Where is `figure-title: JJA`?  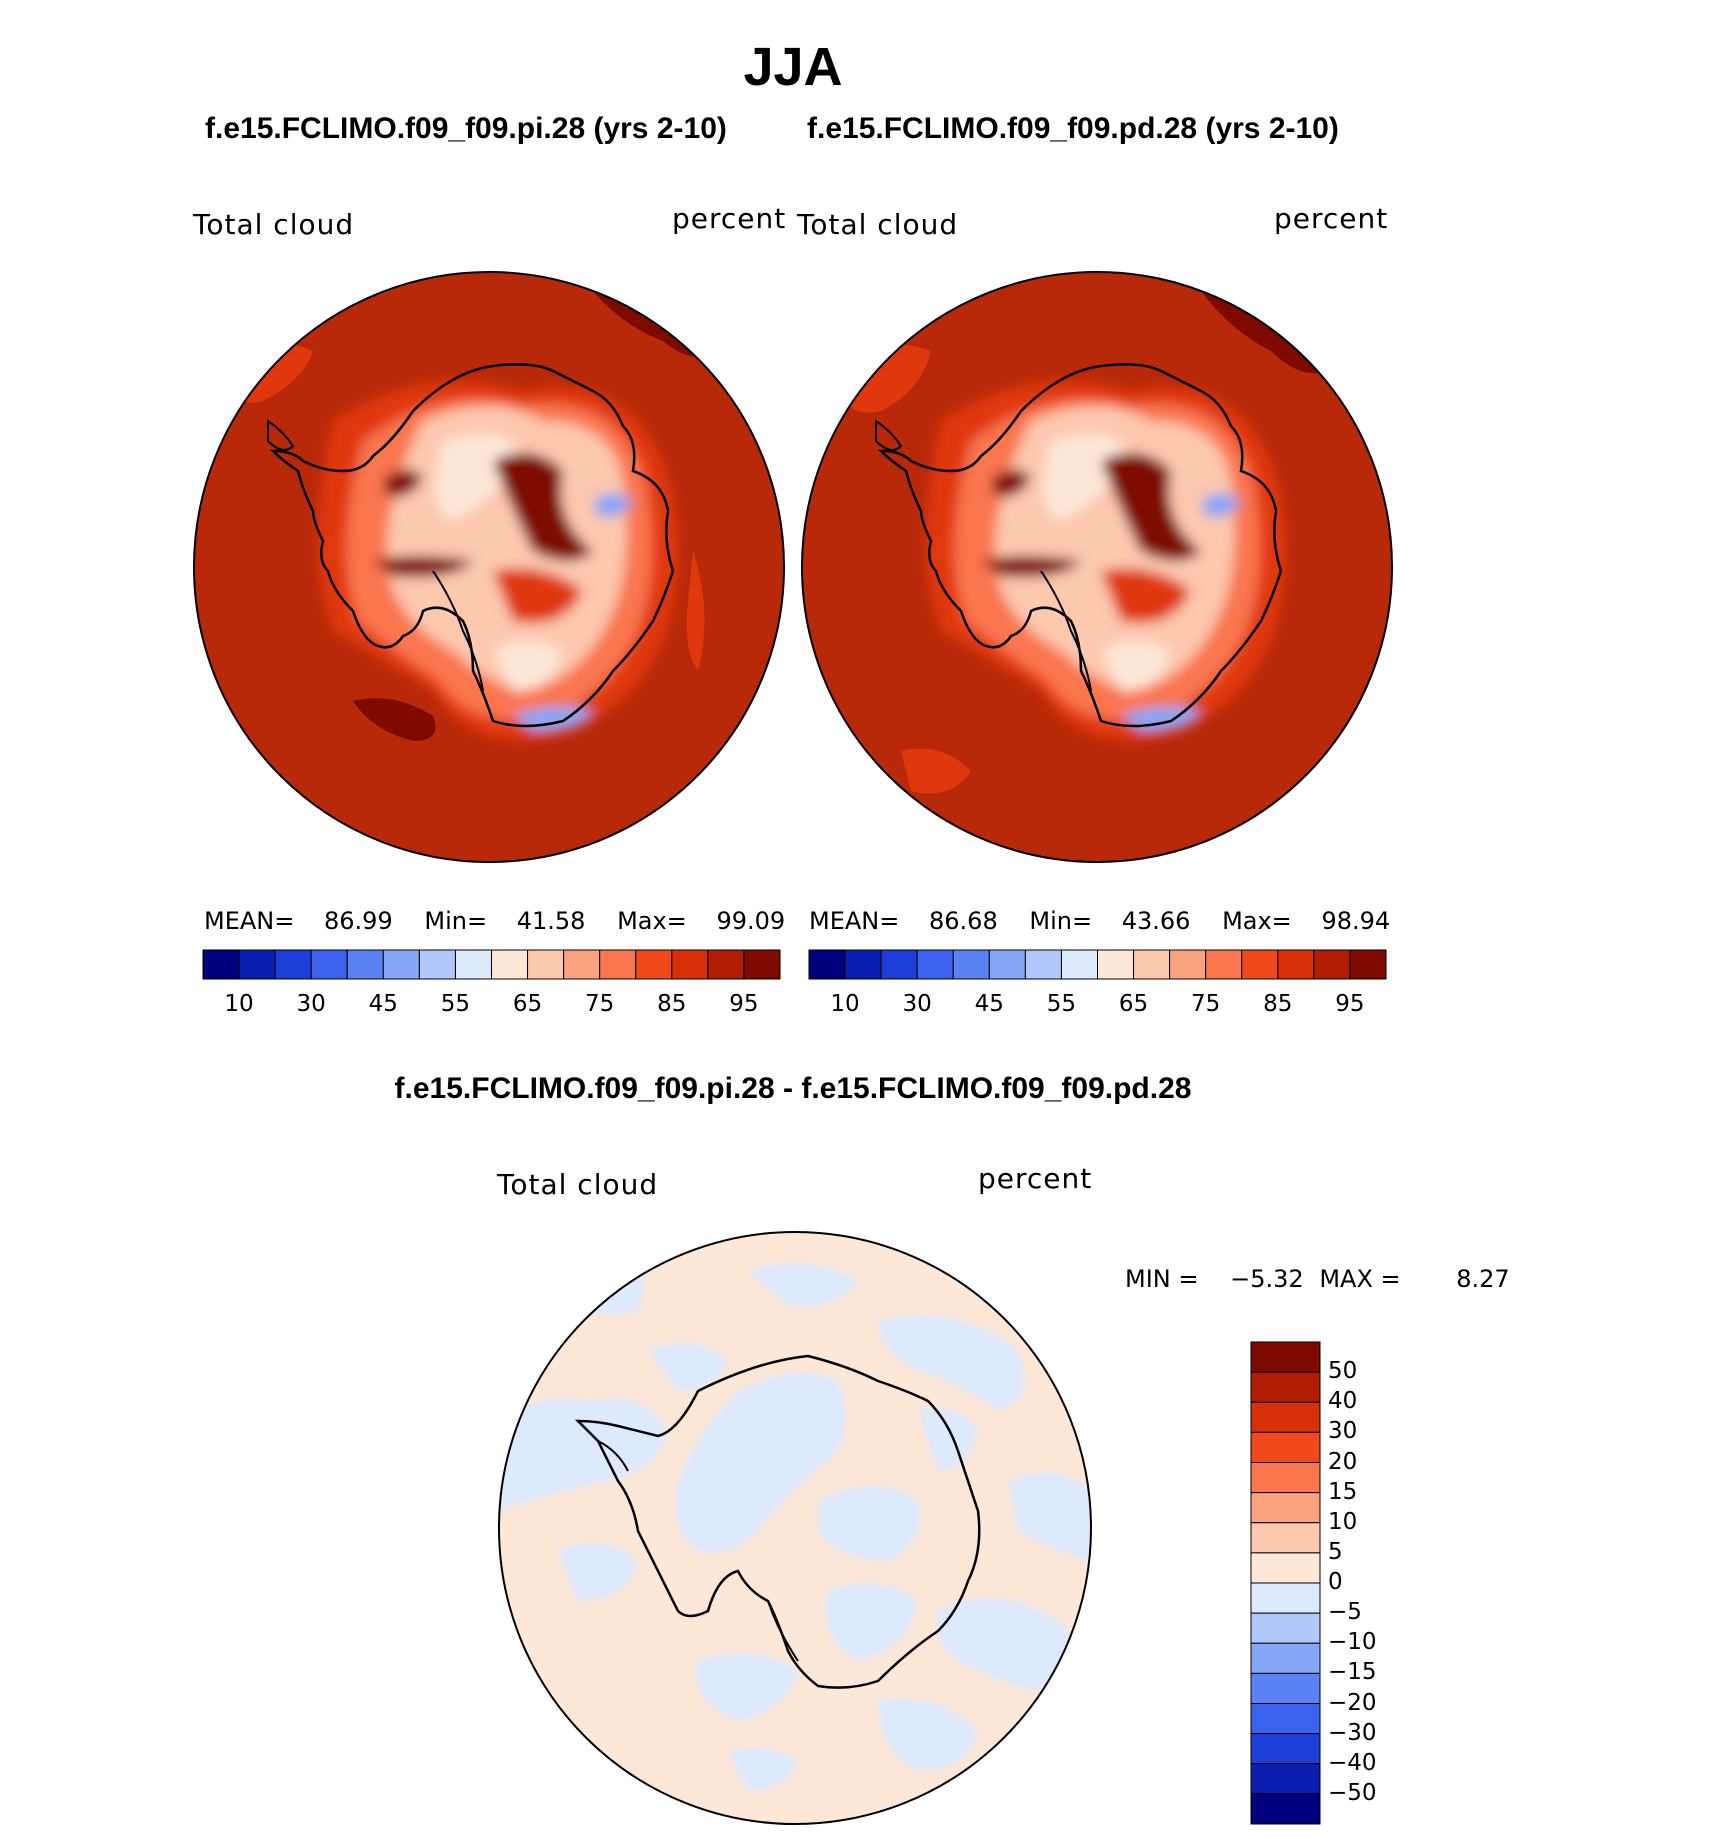
figure-title: JJA is located at coordinates (793, 67).